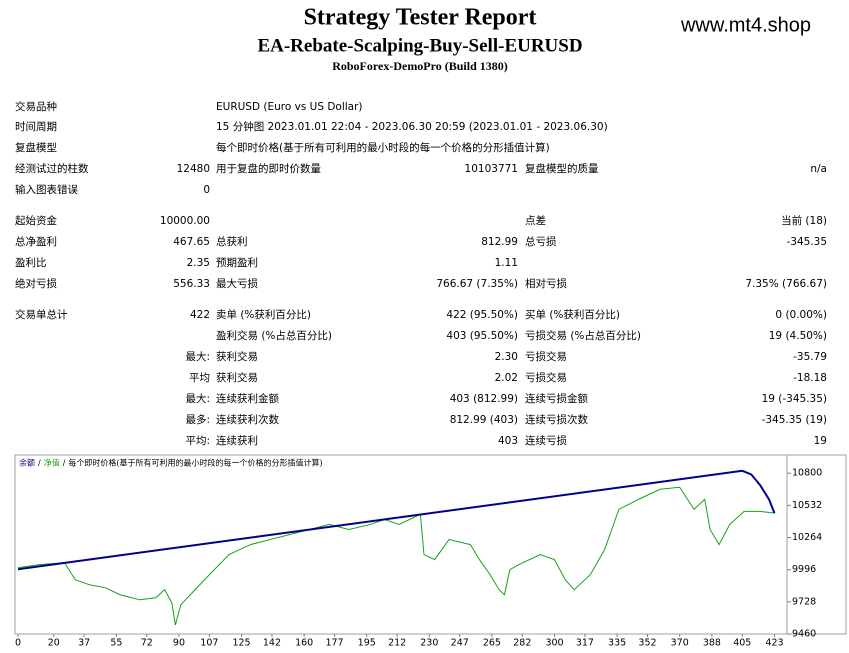 The height and width of the screenshot is (653, 849). Describe the element at coordinates (562, 168) in the screenshot. I see `table-cell: 复盘模型的质量` at that location.